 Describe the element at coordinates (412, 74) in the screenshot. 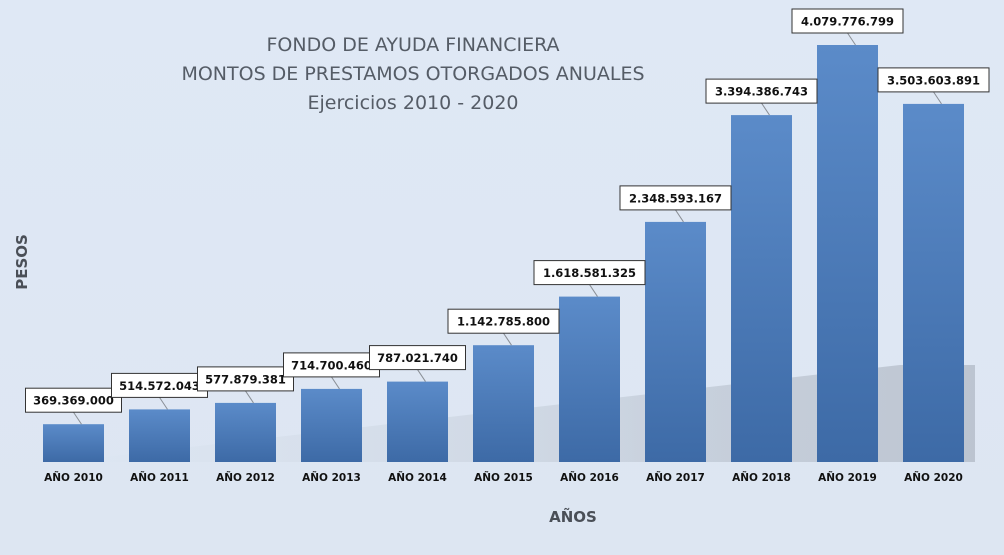

I see `chart-title-line-2: MONTOS DE PRESTAMOS OTORGADOS ANUALES` at that location.